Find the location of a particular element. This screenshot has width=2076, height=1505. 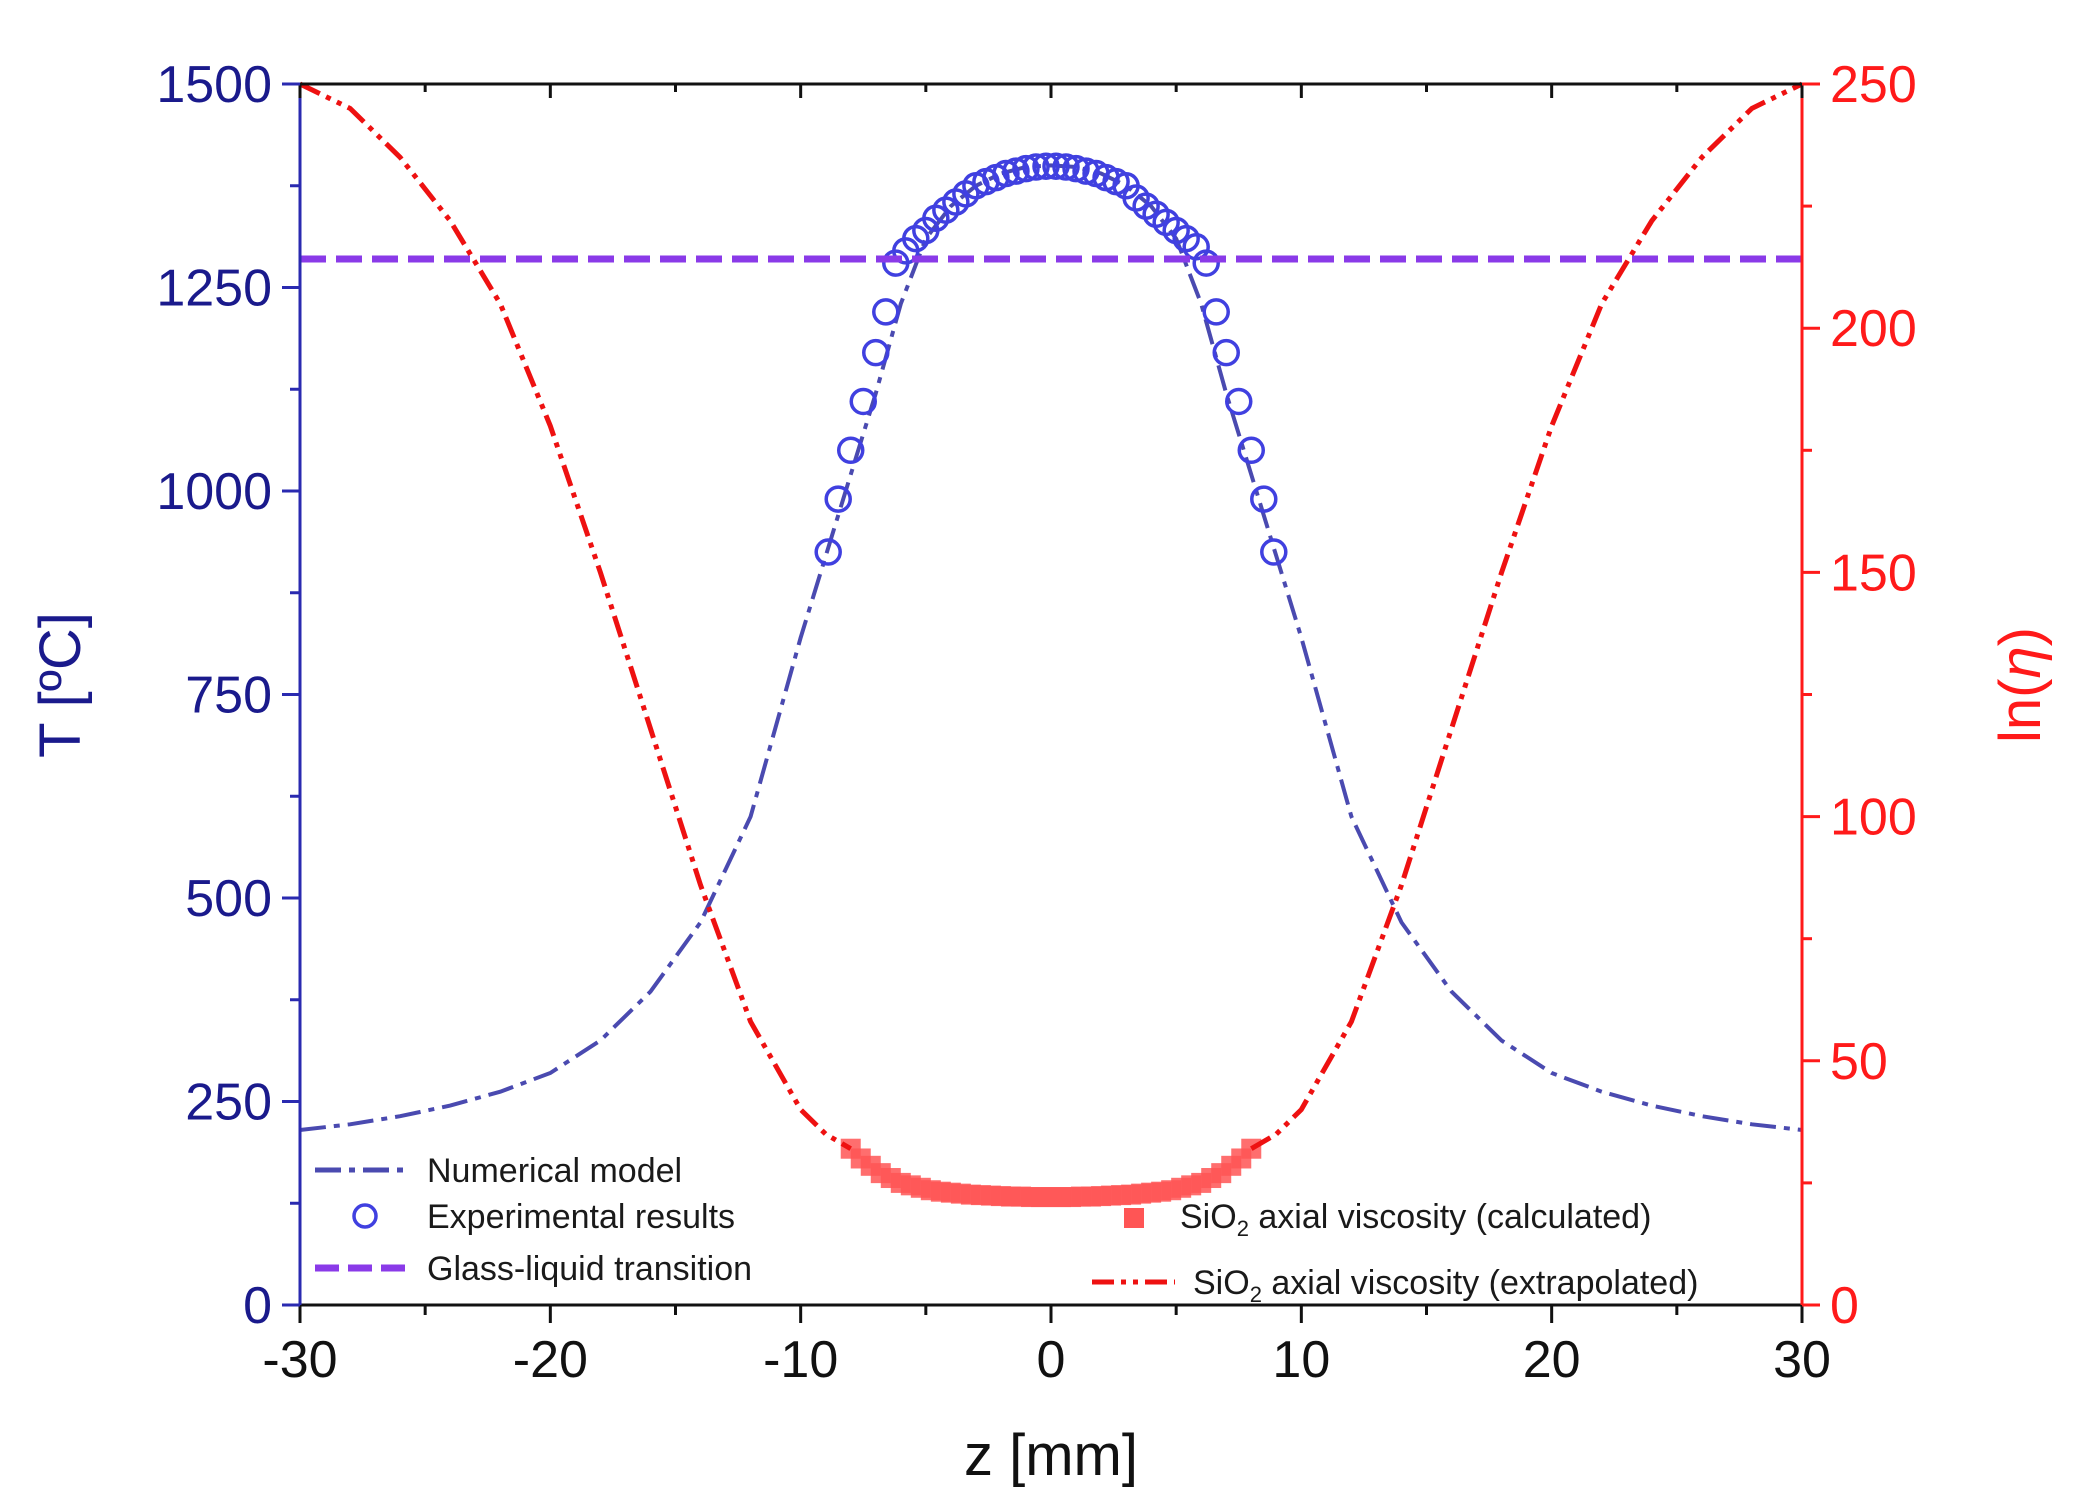

y-right-axis-title: ln(η) is located at coordinates (2020, 685).